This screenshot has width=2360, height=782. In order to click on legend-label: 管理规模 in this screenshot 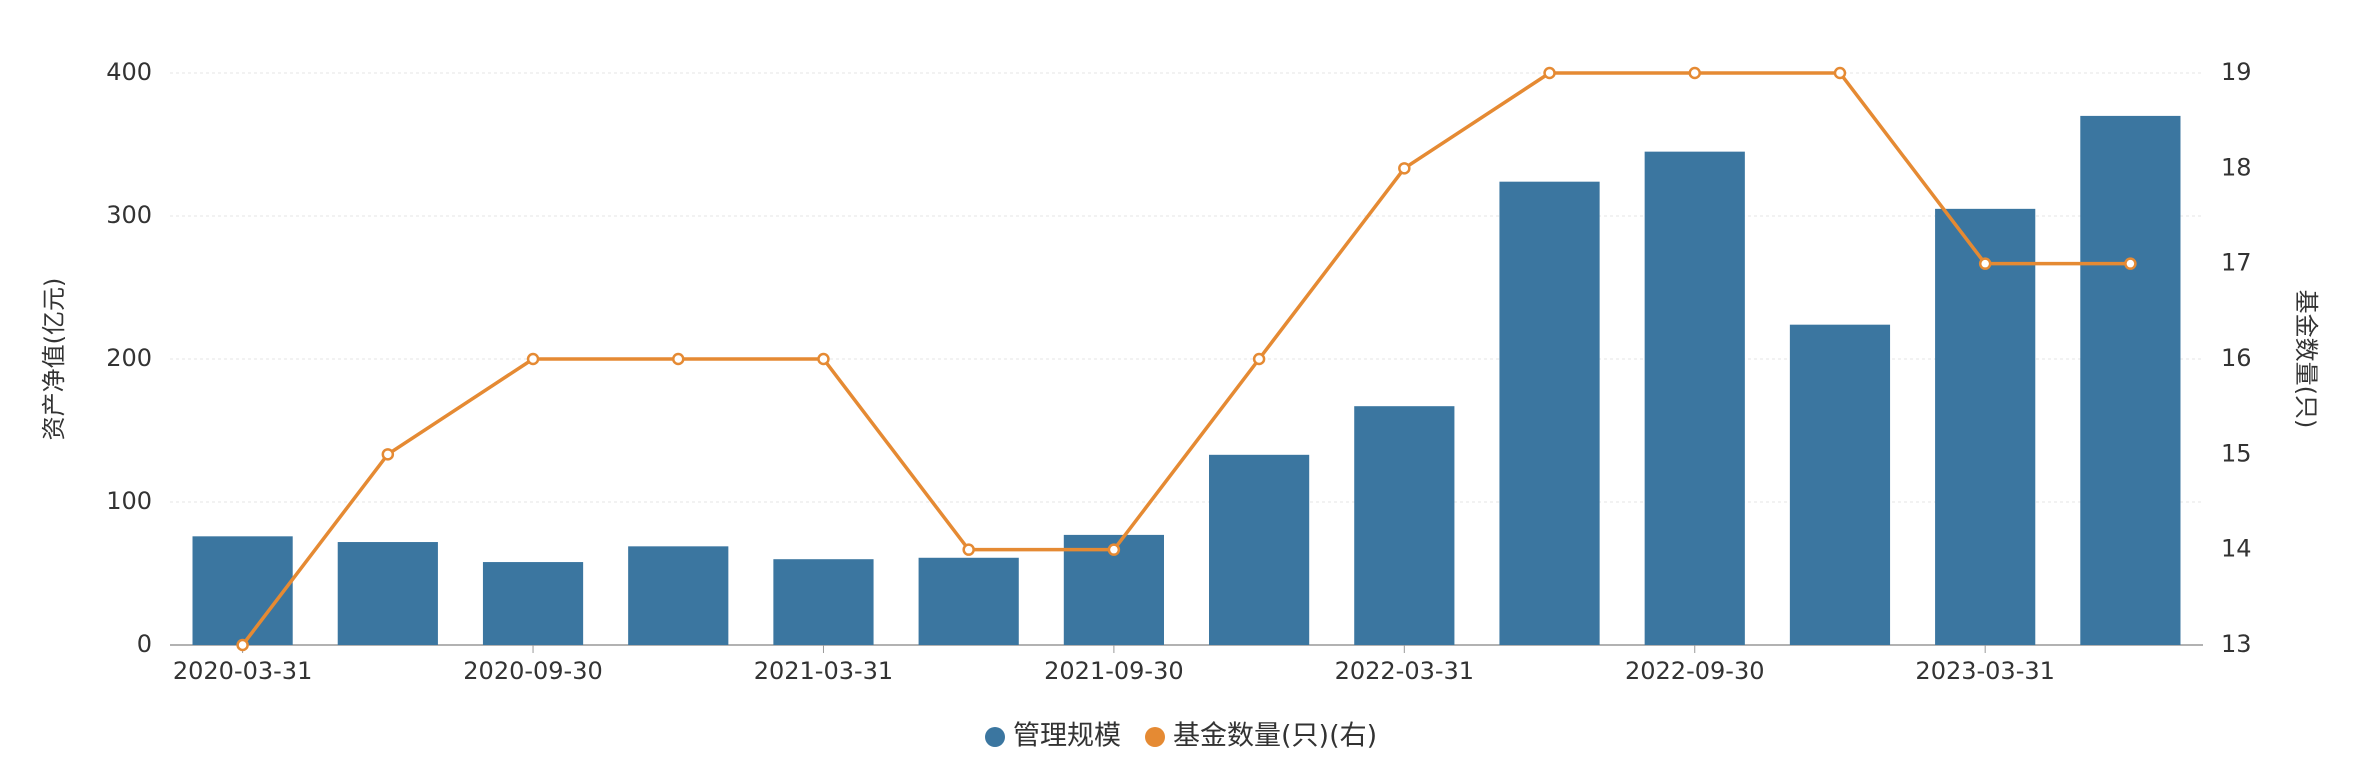, I will do `click(1067, 736)`.